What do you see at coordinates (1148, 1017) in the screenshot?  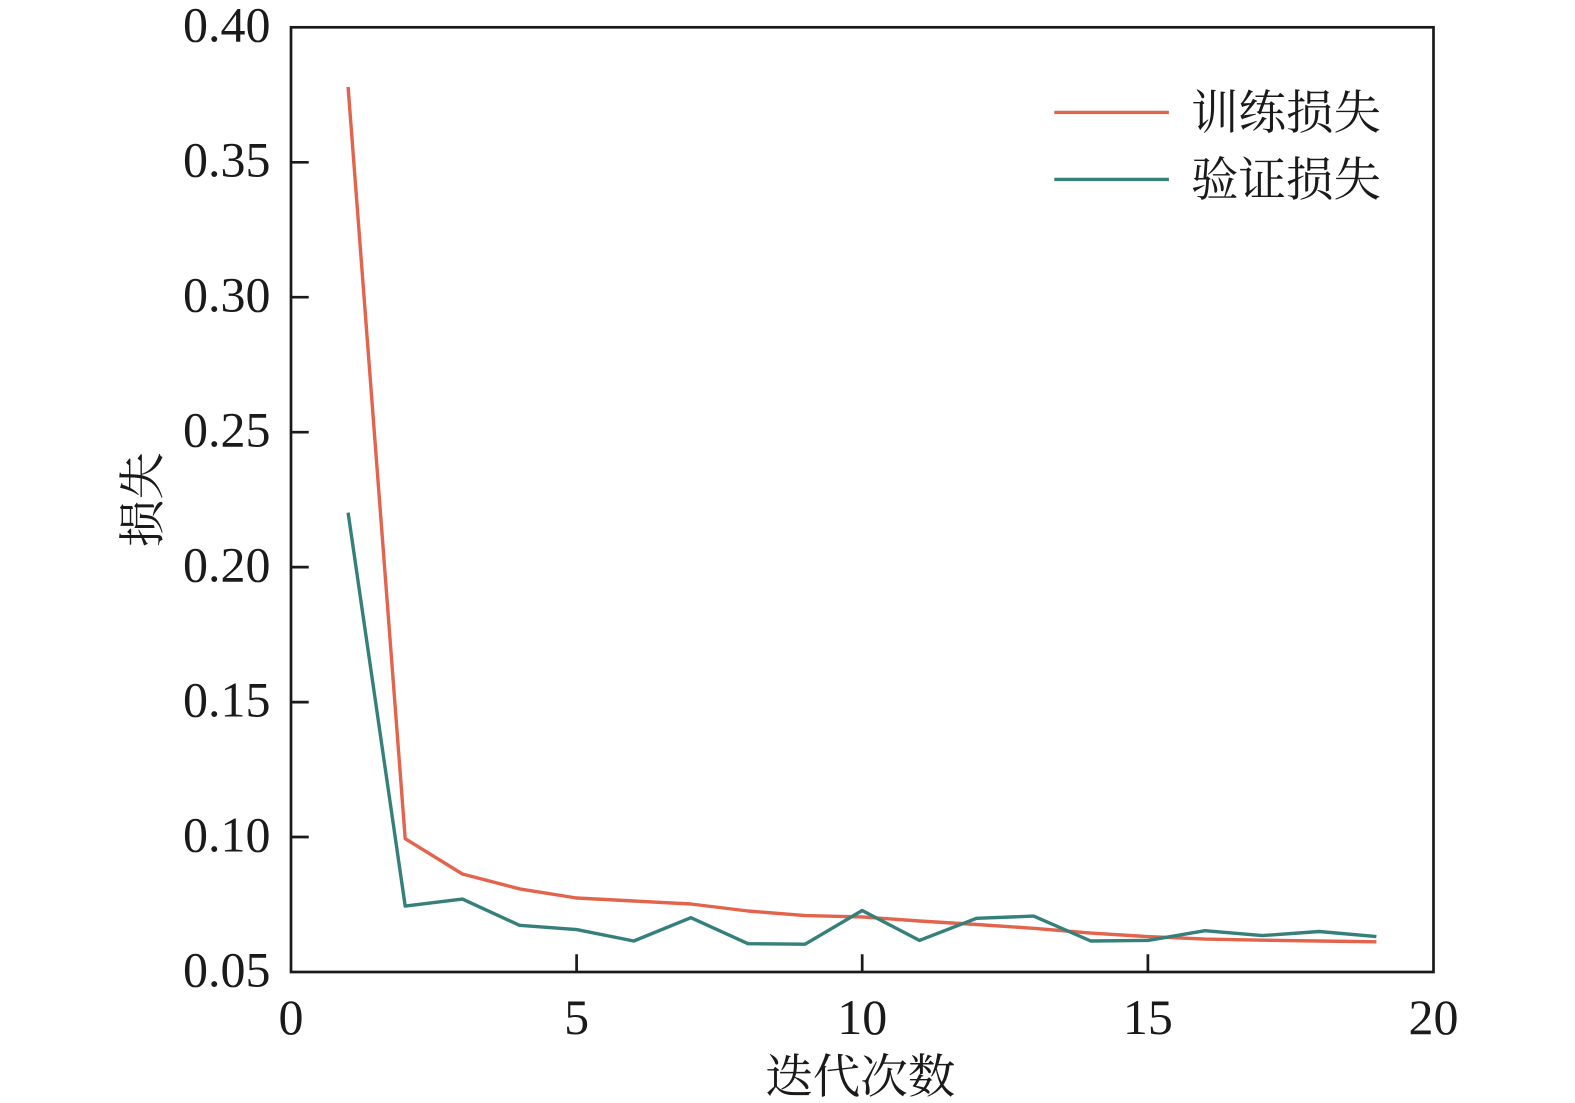 I see `svg-text: 15` at bounding box center [1148, 1017].